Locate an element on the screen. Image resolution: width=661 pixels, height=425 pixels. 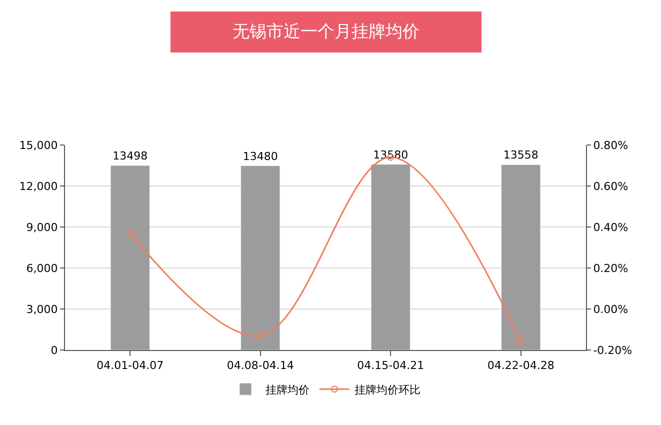
y2-tick-label: 0.80% is located at coordinates (610, 145).